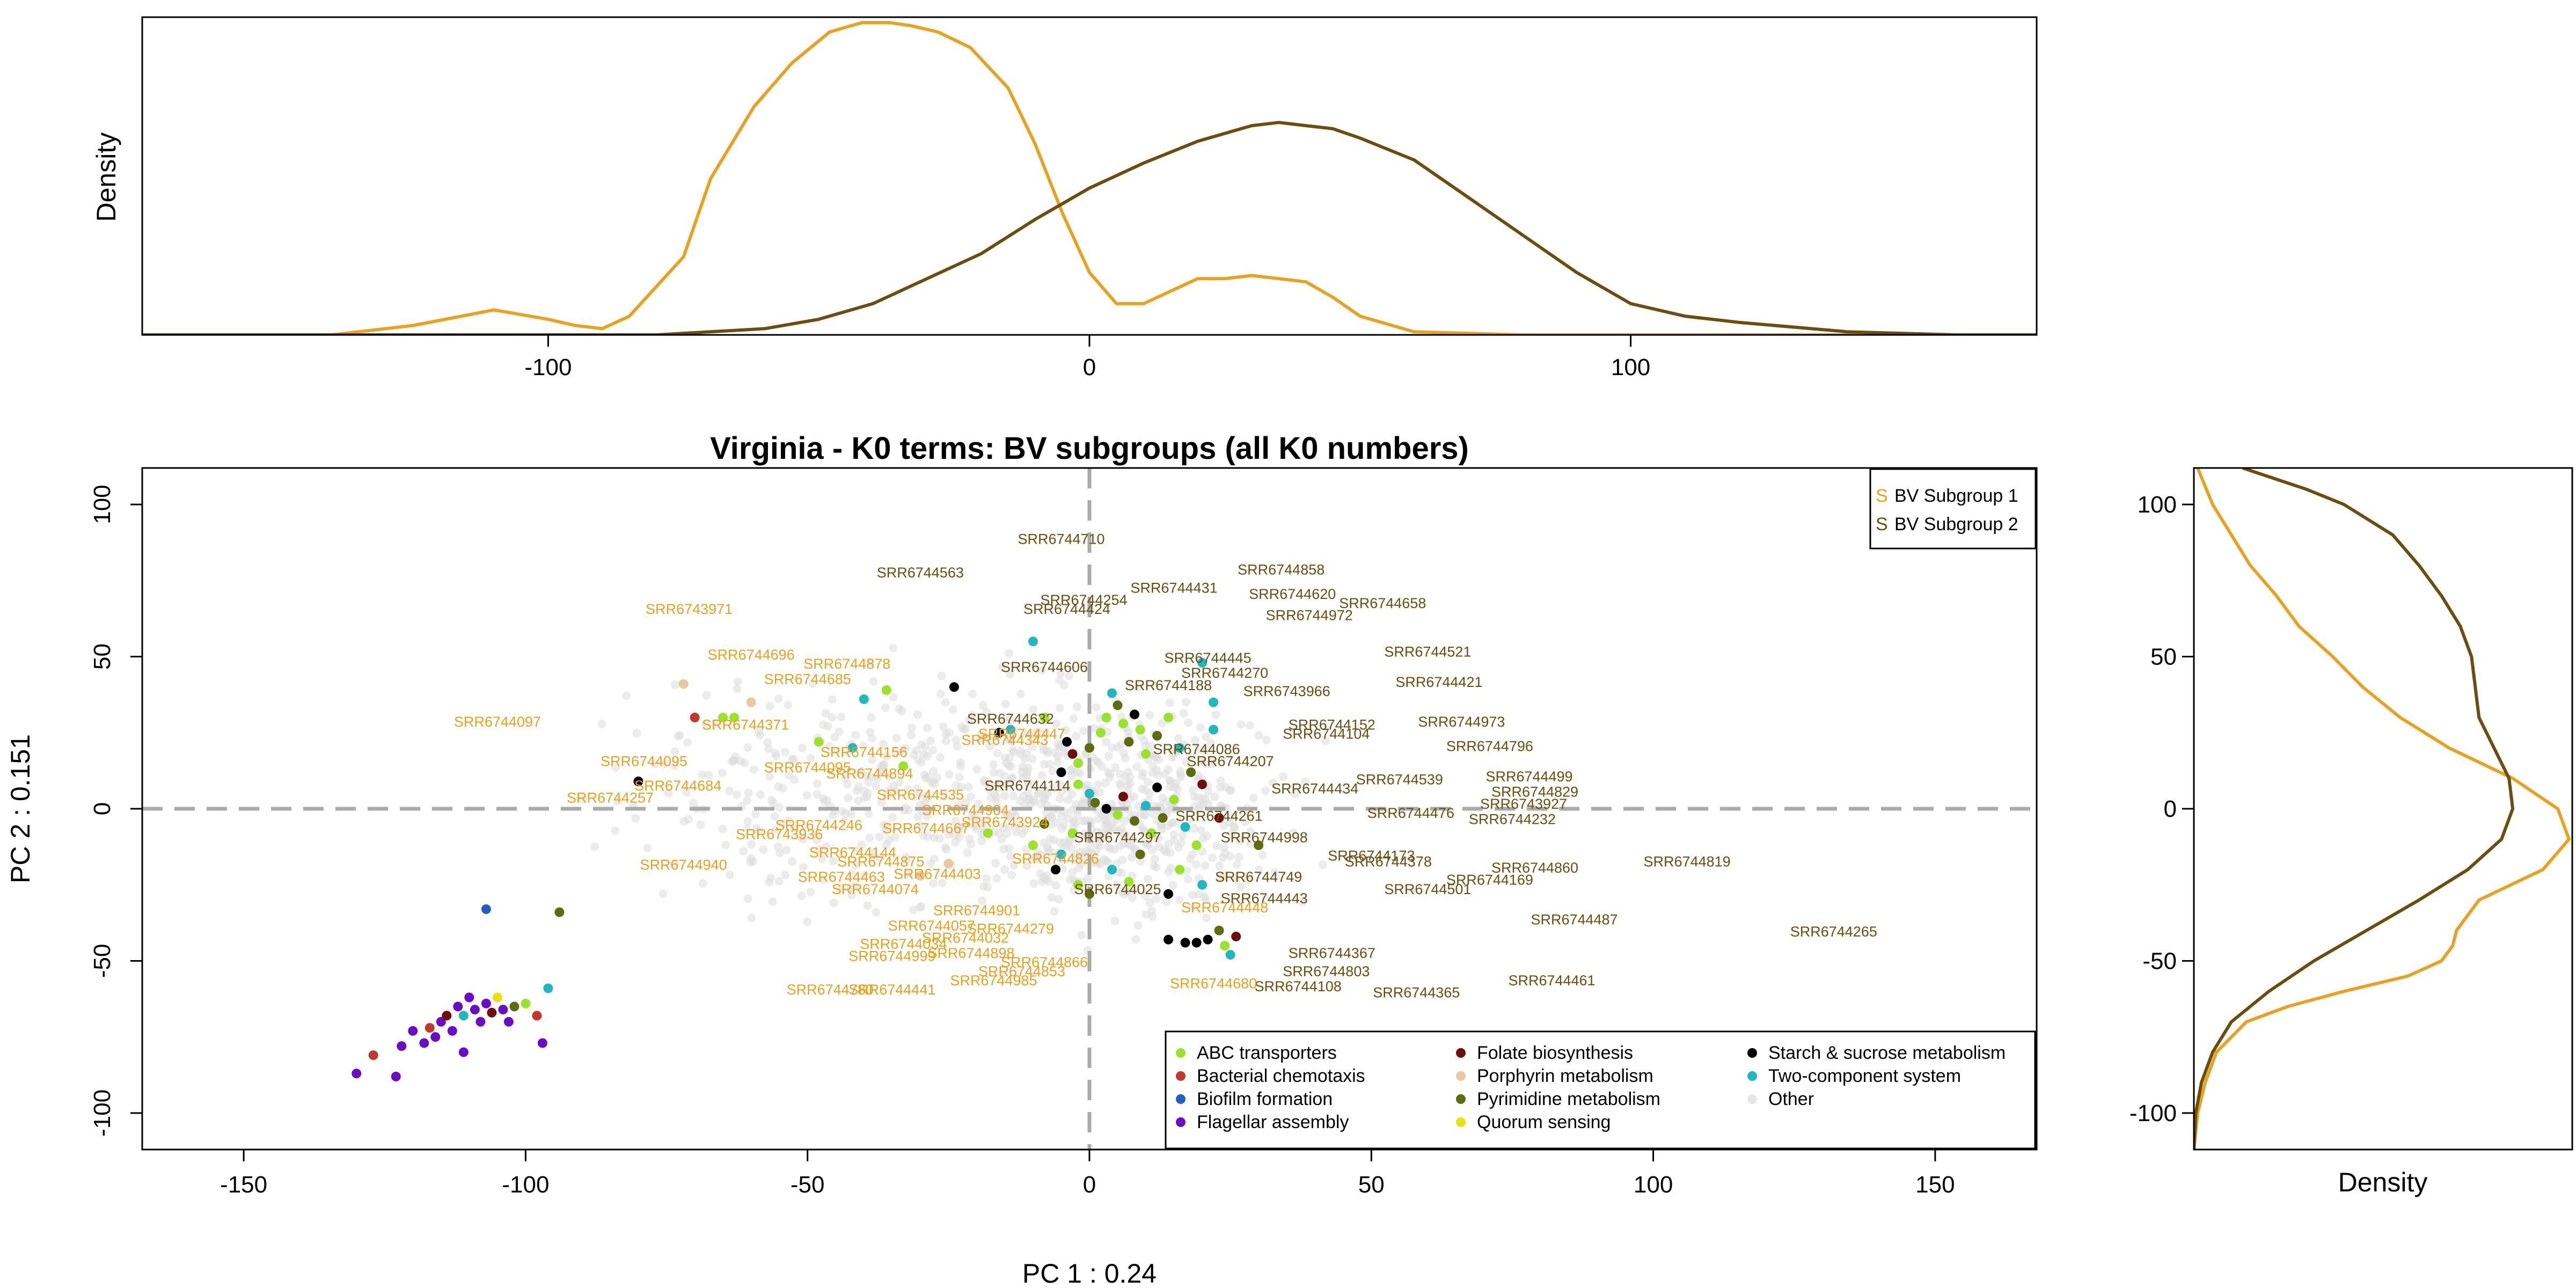 This screenshot has height=1288, width=2576. Describe the element at coordinates (1630, 367) in the screenshot. I see `top-x-tick-label: 100` at that location.